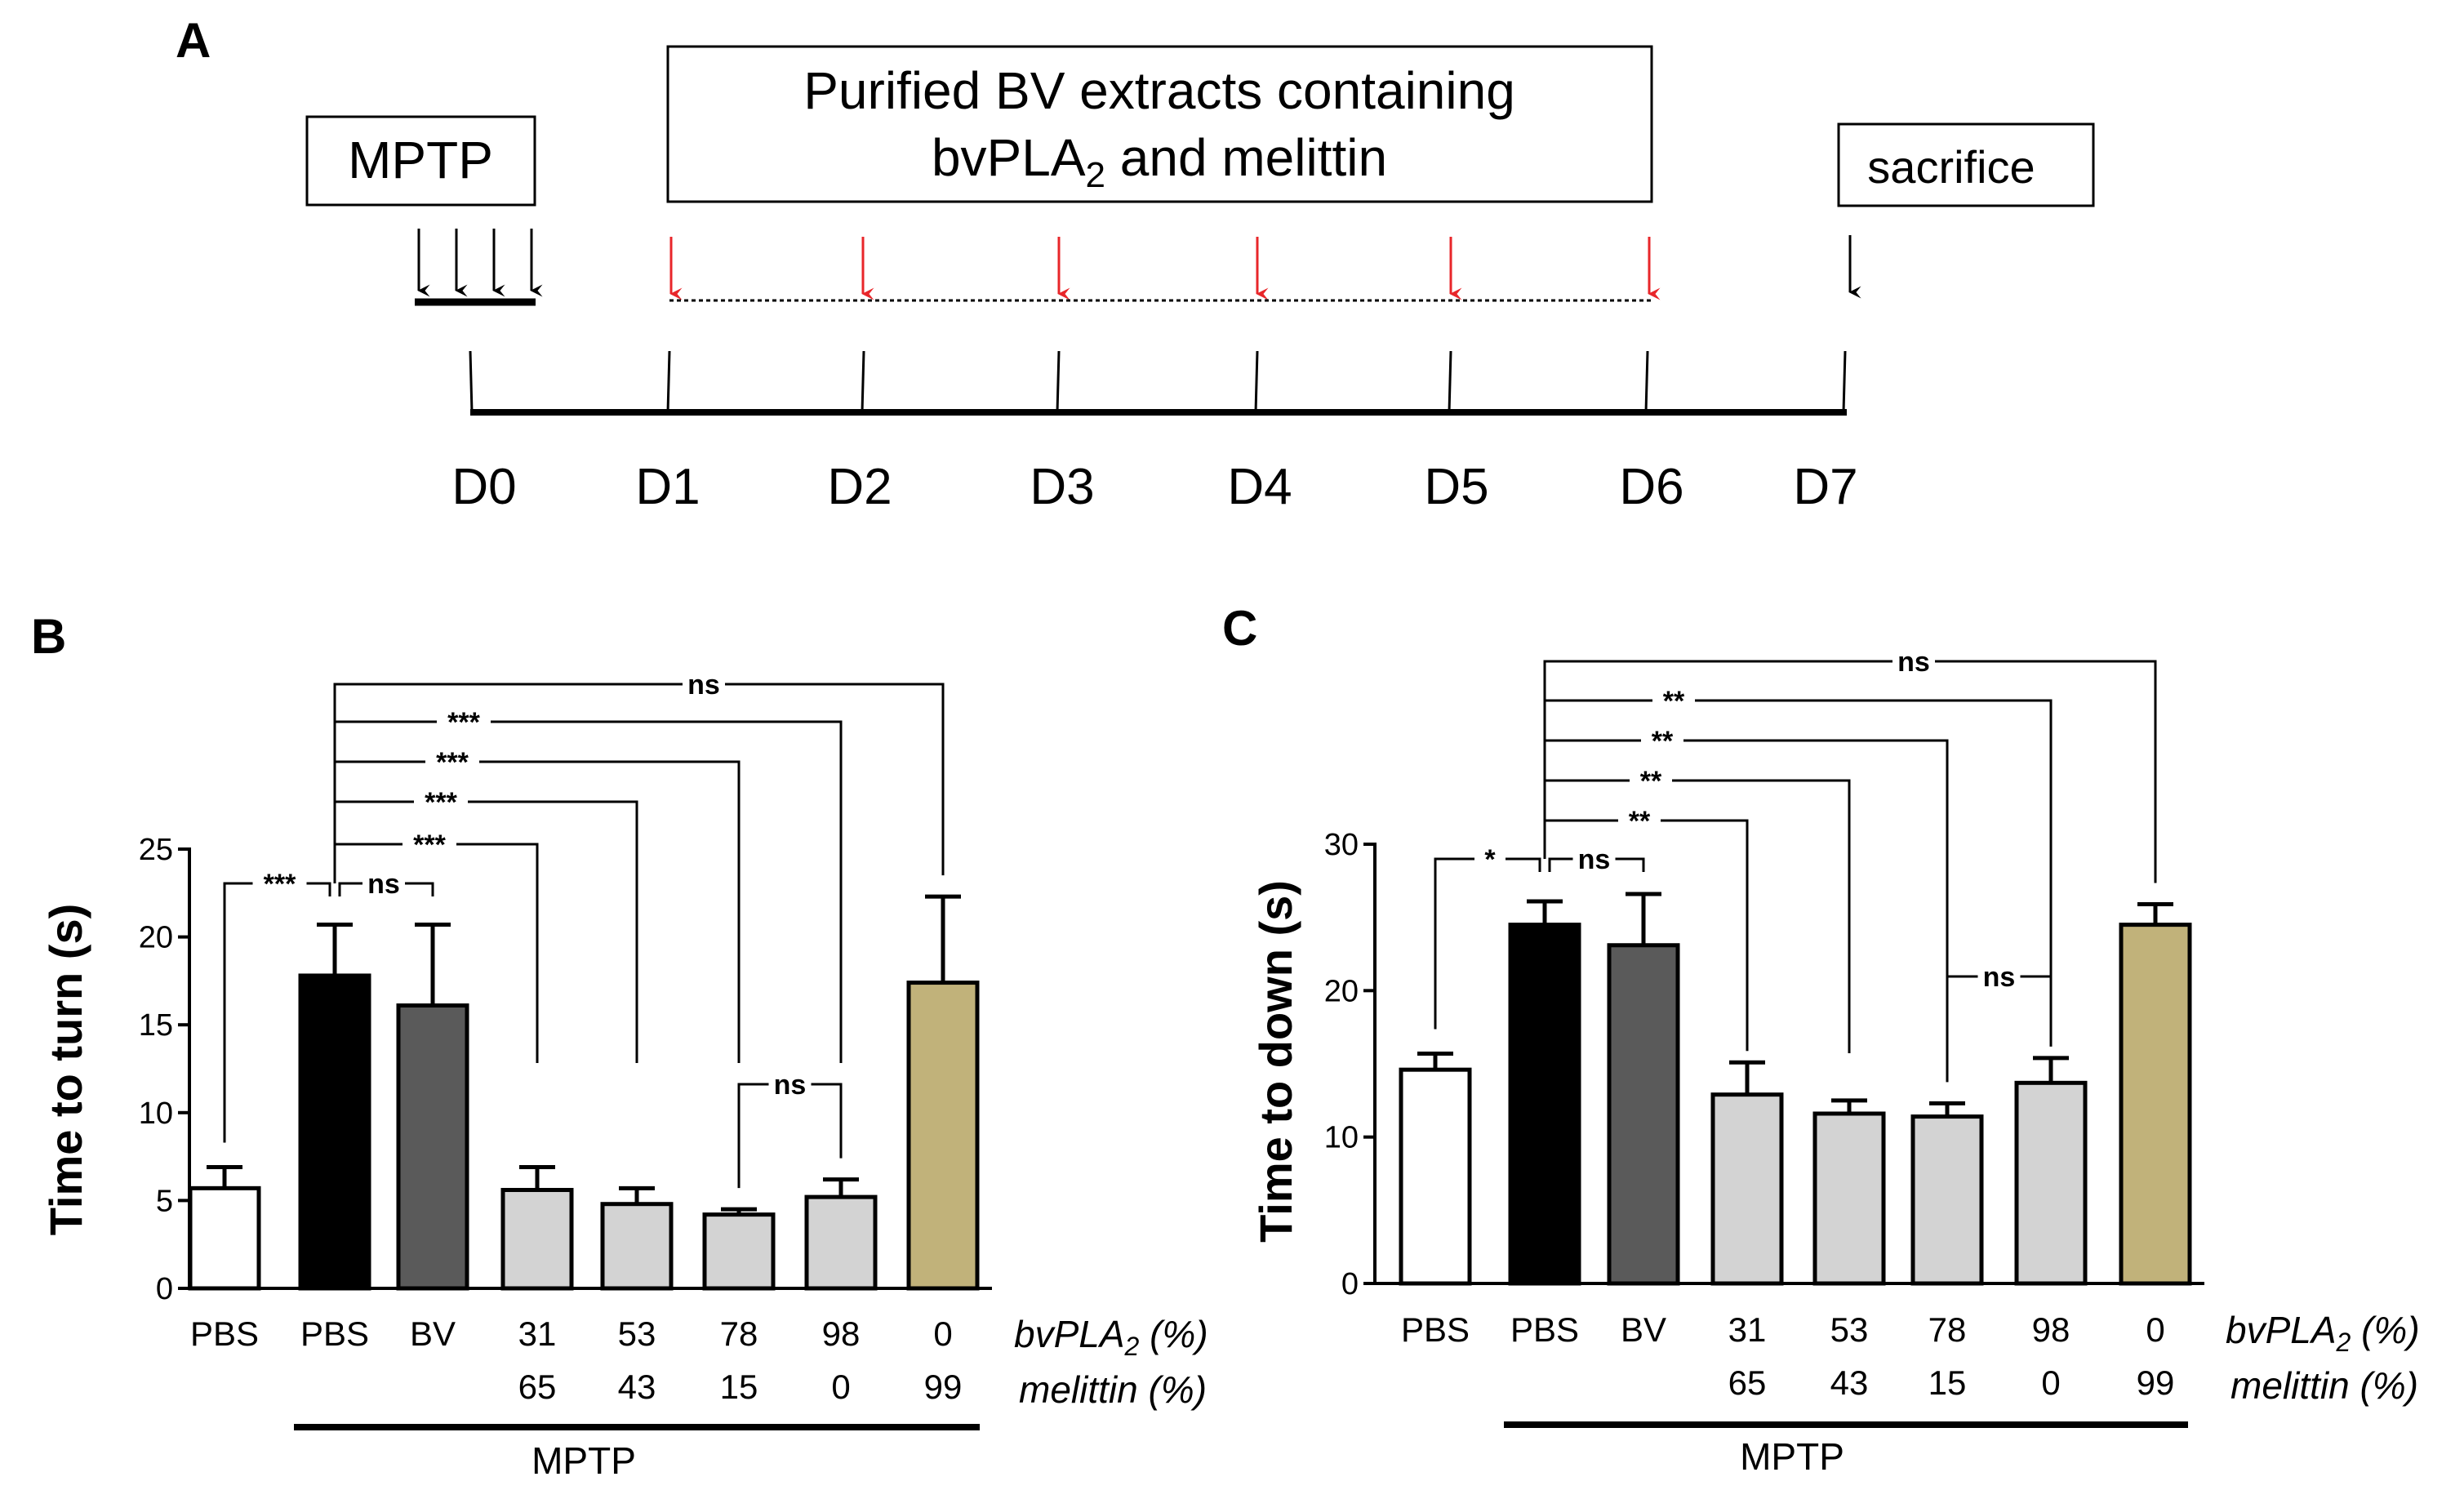 The height and width of the screenshot is (1499, 2464). Describe the element at coordinates (840, 1387) in the screenshot. I see `melittin-label: 0` at that location.